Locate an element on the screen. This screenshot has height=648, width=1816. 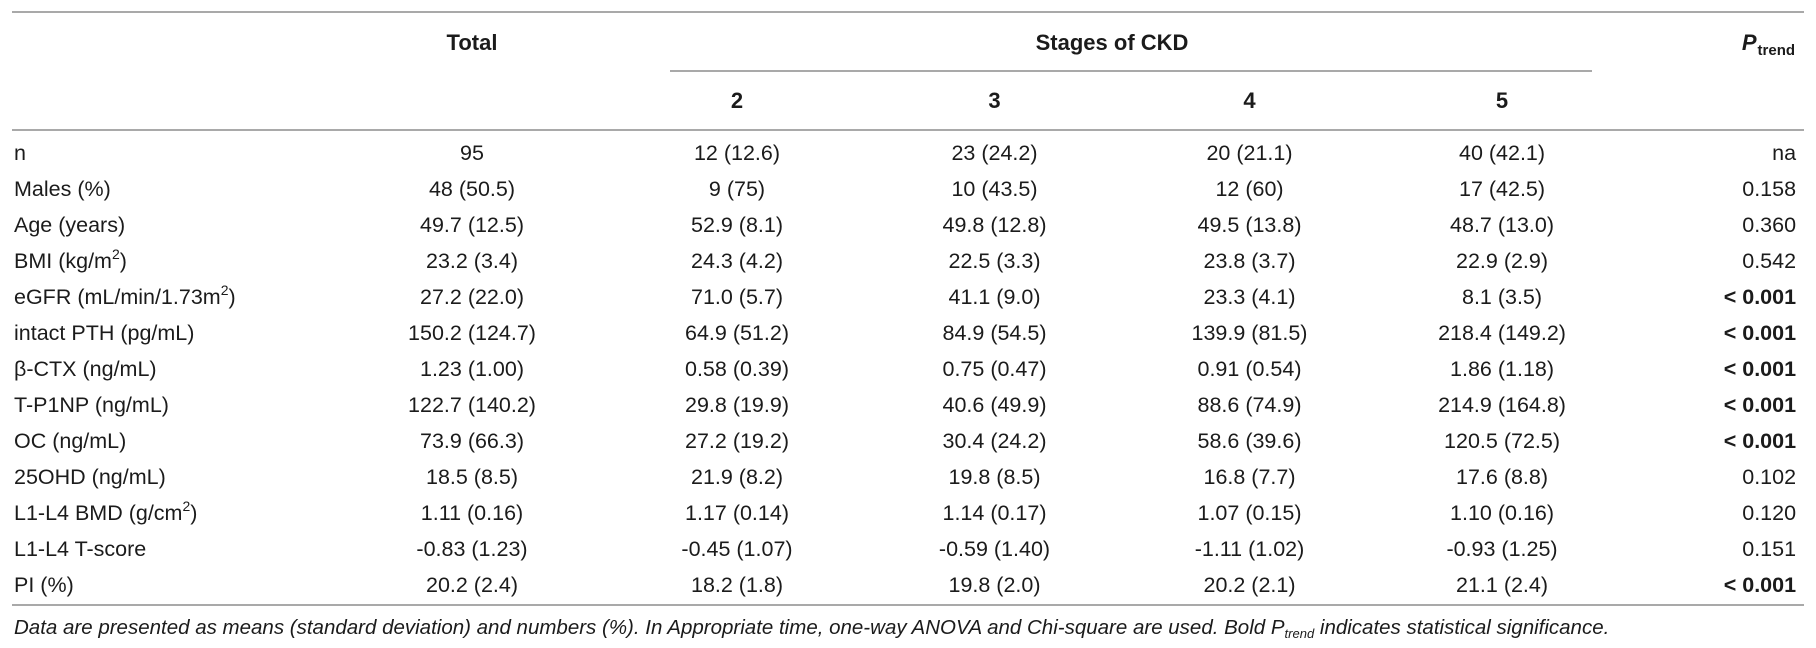
value-cell: 64.9 (51.2) is located at coordinates (737, 333).